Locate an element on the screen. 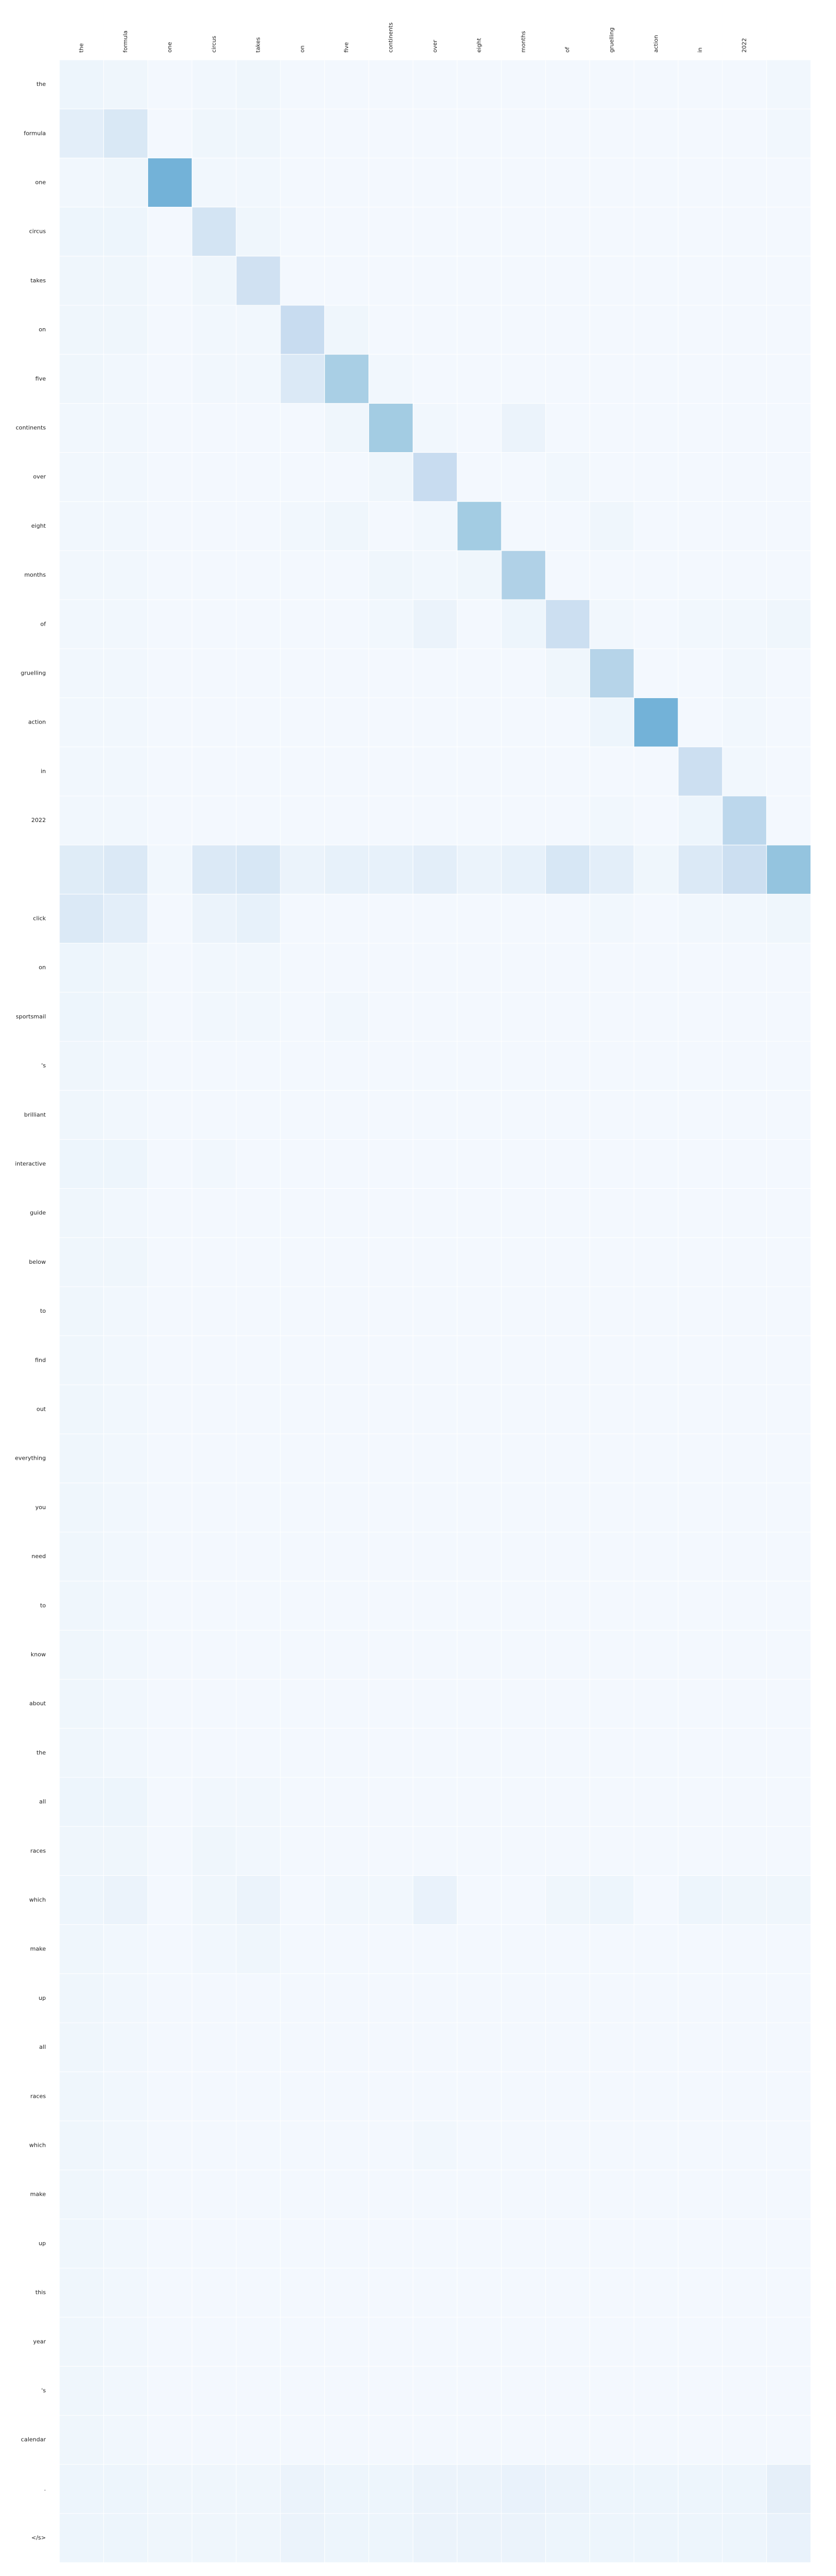  y-tick-label: brilliant is located at coordinates (35, 1114).